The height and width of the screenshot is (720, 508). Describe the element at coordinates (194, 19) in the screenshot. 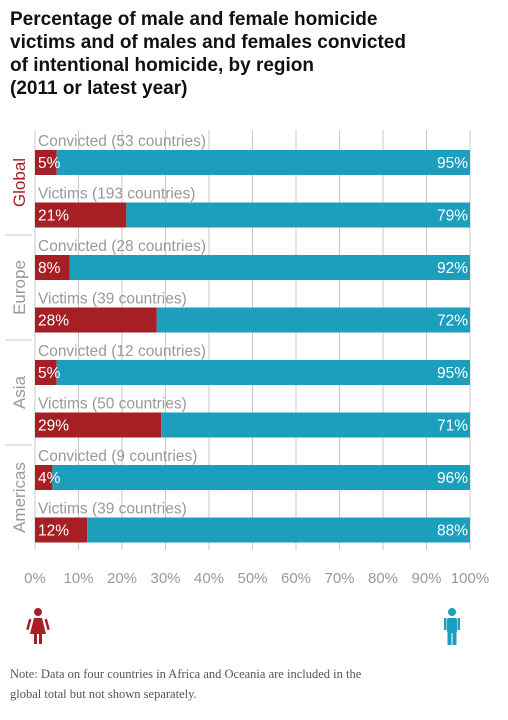

I see `chart-title-line: Percentage of male and female homicide` at that location.